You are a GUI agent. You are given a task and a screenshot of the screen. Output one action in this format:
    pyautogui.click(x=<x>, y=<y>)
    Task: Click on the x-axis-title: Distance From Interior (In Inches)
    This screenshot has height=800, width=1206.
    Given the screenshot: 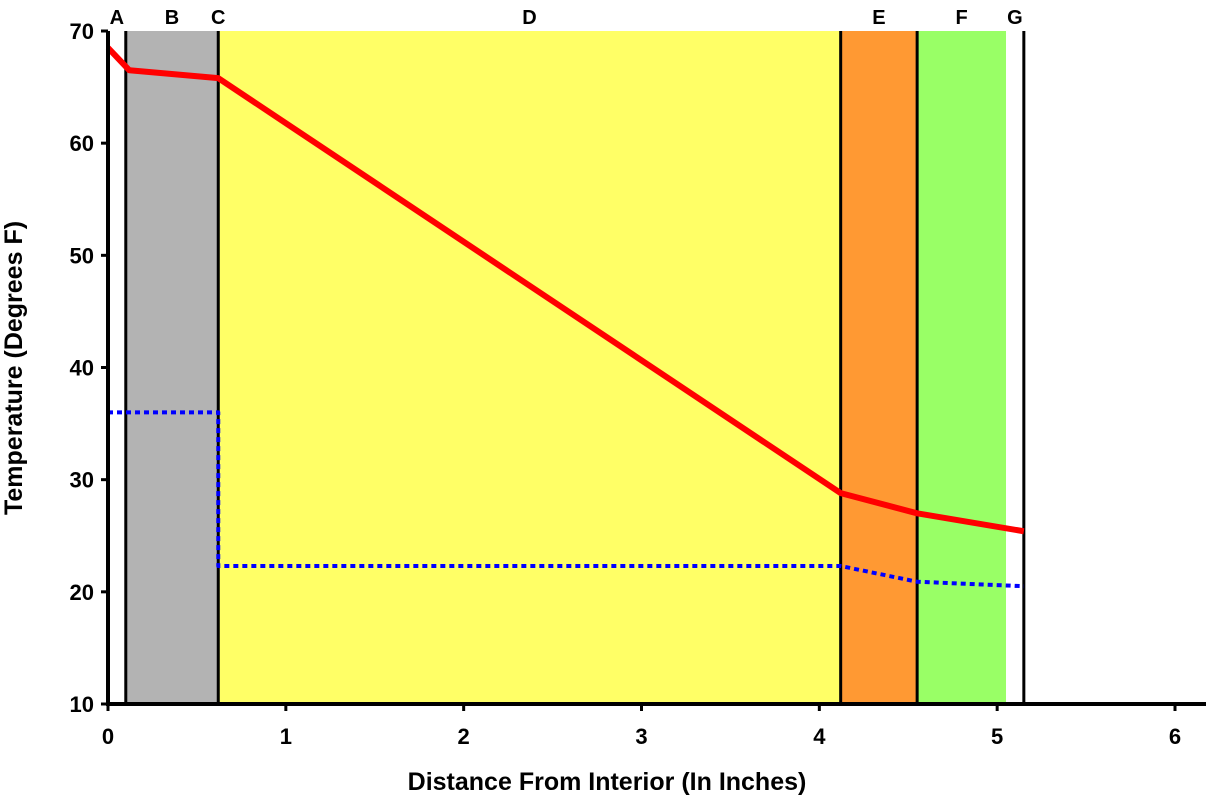 What is the action you would take?
    pyautogui.click(x=607, y=782)
    